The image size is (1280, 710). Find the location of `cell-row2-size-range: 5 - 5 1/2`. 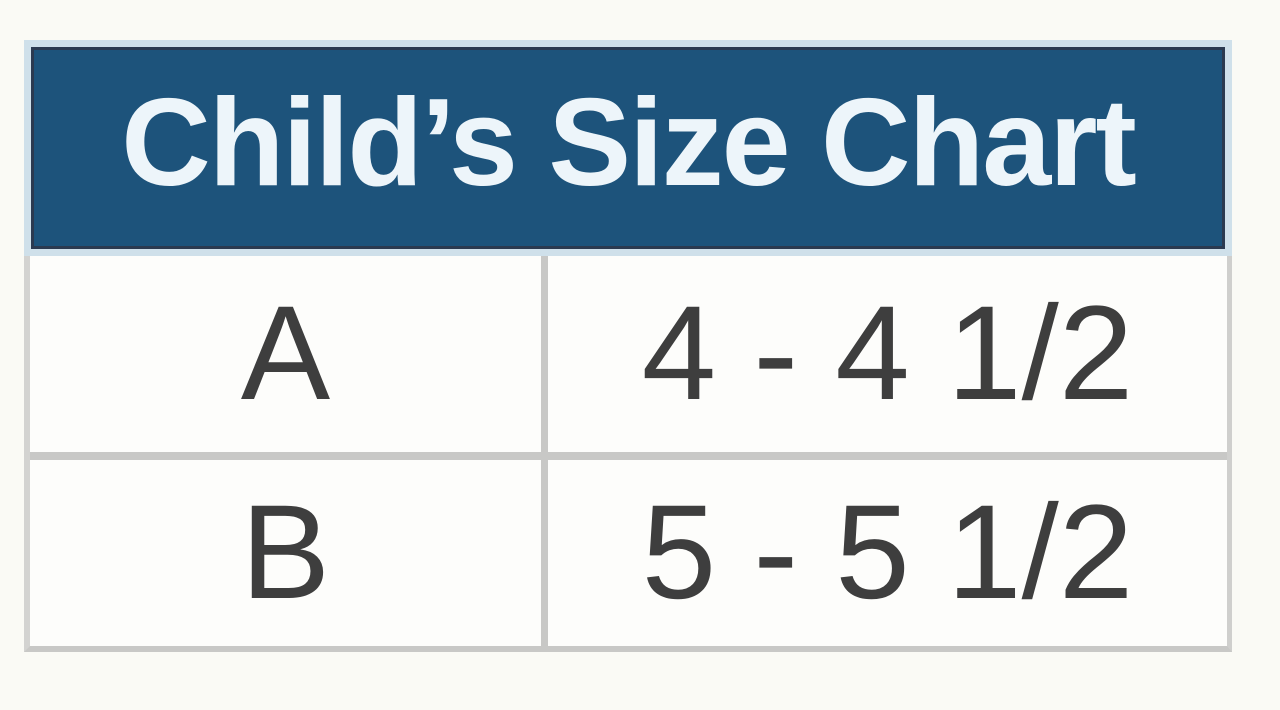

cell-row2-size-range: 5 - 5 1/2 is located at coordinates (887, 552).